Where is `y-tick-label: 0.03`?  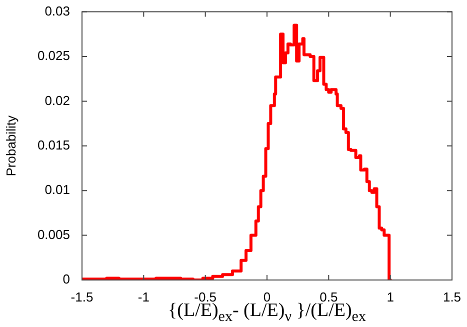
y-tick-label: 0.03 is located at coordinates (57, 10).